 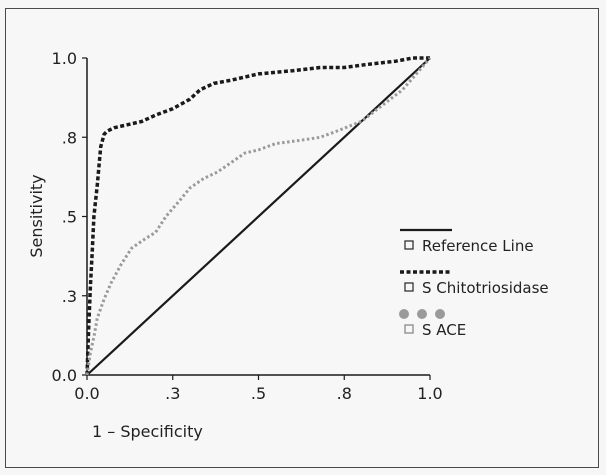 I want to click on x-axis-title: 1 – Specificity, so click(x=147, y=431).